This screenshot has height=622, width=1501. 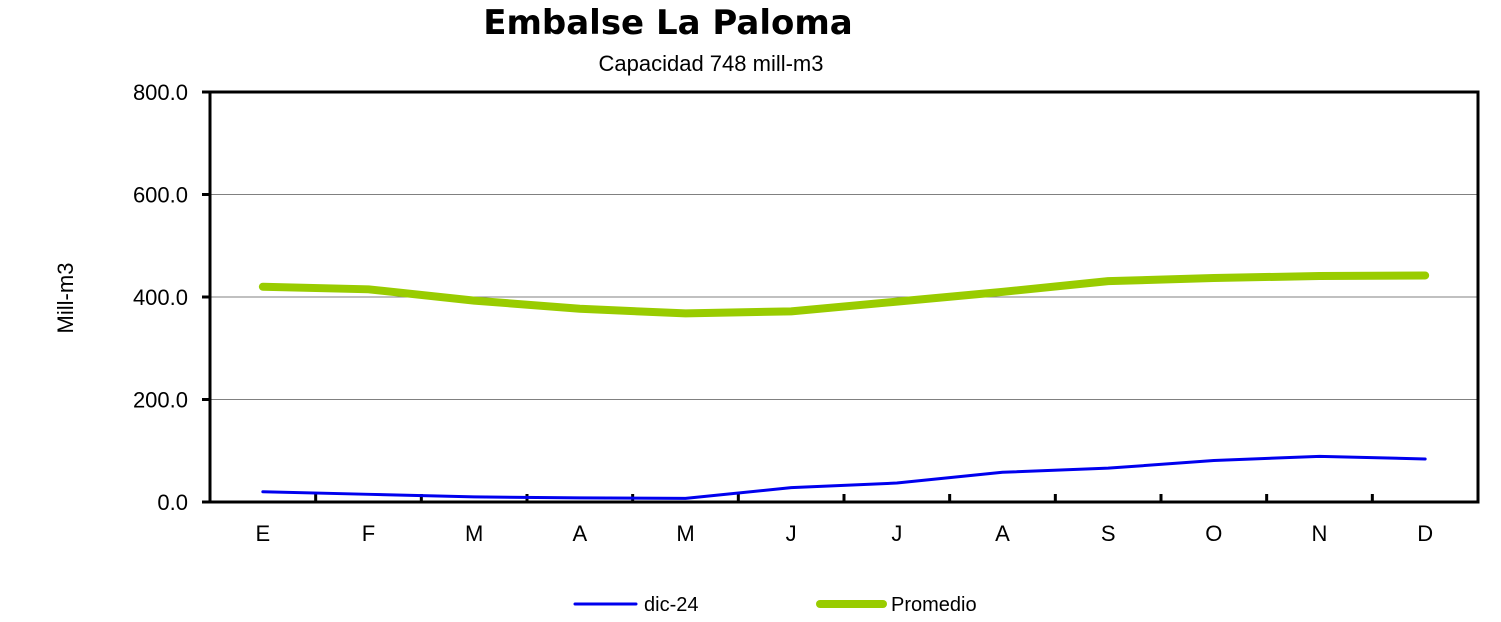 What do you see at coordinates (844, 294) in the screenshot?
I see `series-line-promedio` at bounding box center [844, 294].